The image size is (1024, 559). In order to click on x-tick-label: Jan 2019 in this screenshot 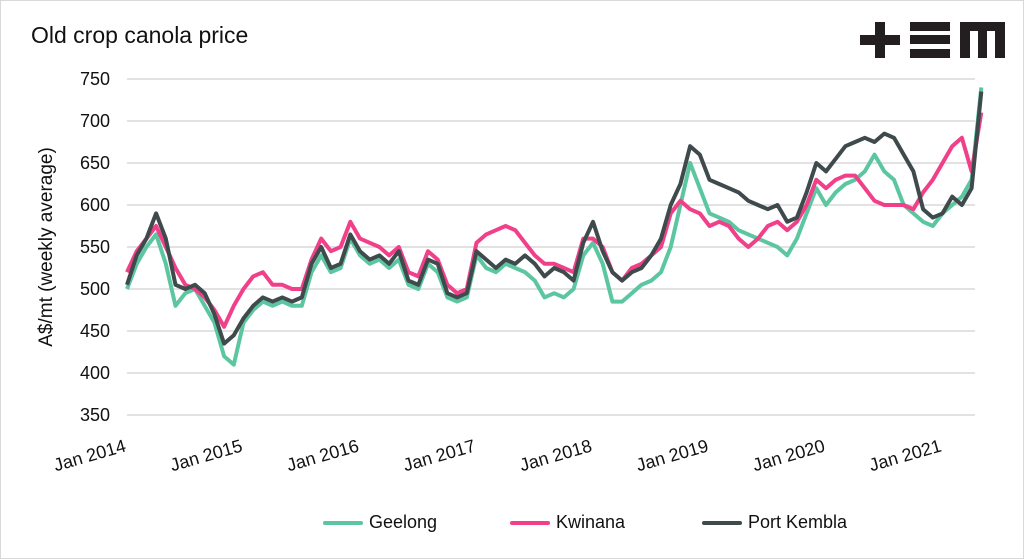, I will do `click(672, 456)`.